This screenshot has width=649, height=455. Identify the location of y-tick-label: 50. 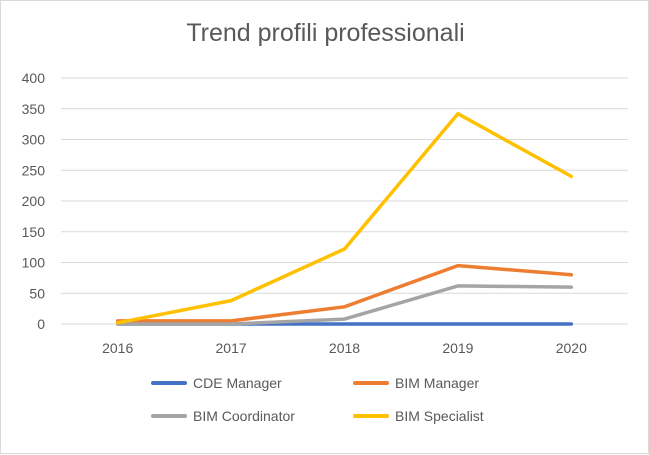
(37, 293).